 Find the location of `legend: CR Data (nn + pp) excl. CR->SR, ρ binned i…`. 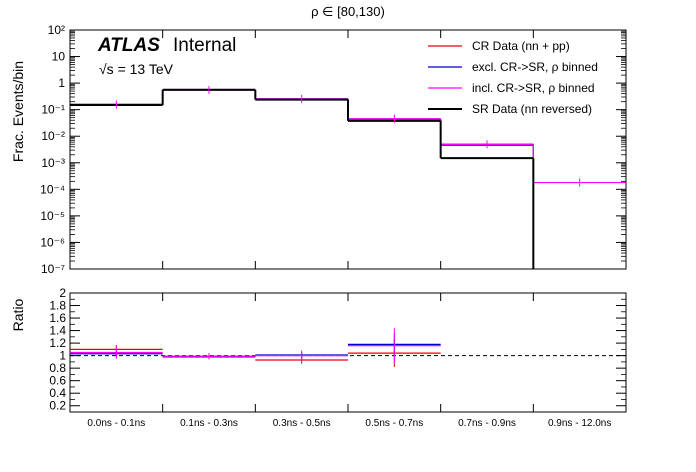

legend: CR Data (nn + pp) excl. CR->SR, ρ binned i… is located at coordinates (513, 77).